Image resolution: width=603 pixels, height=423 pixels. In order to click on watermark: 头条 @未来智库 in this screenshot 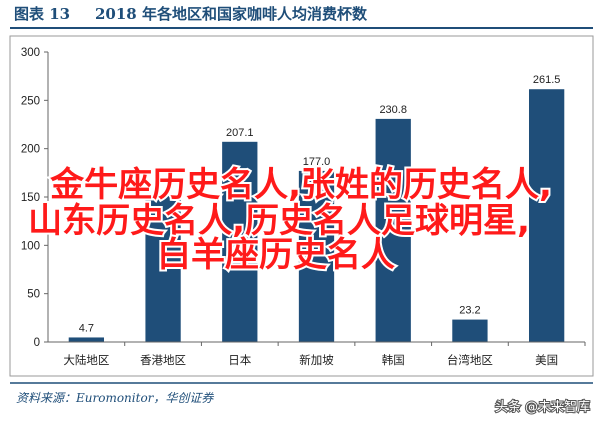, I will do `click(542, 407)`.